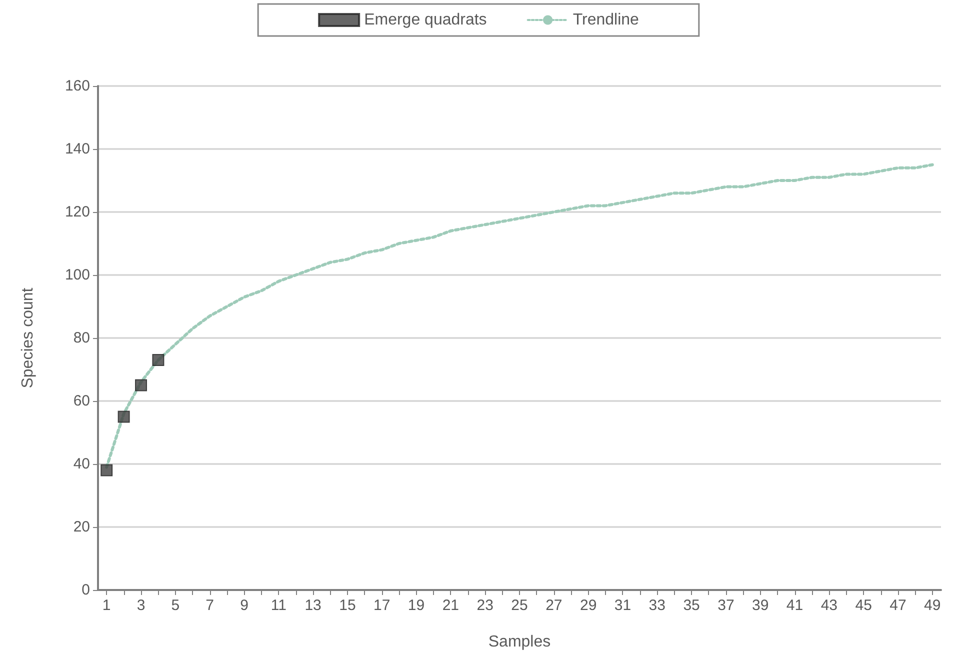  What do you see at coordinates (425, 20) in the screenshot?
I see `legend-label: Emerge quadrats` at bounding box center [425, 20].